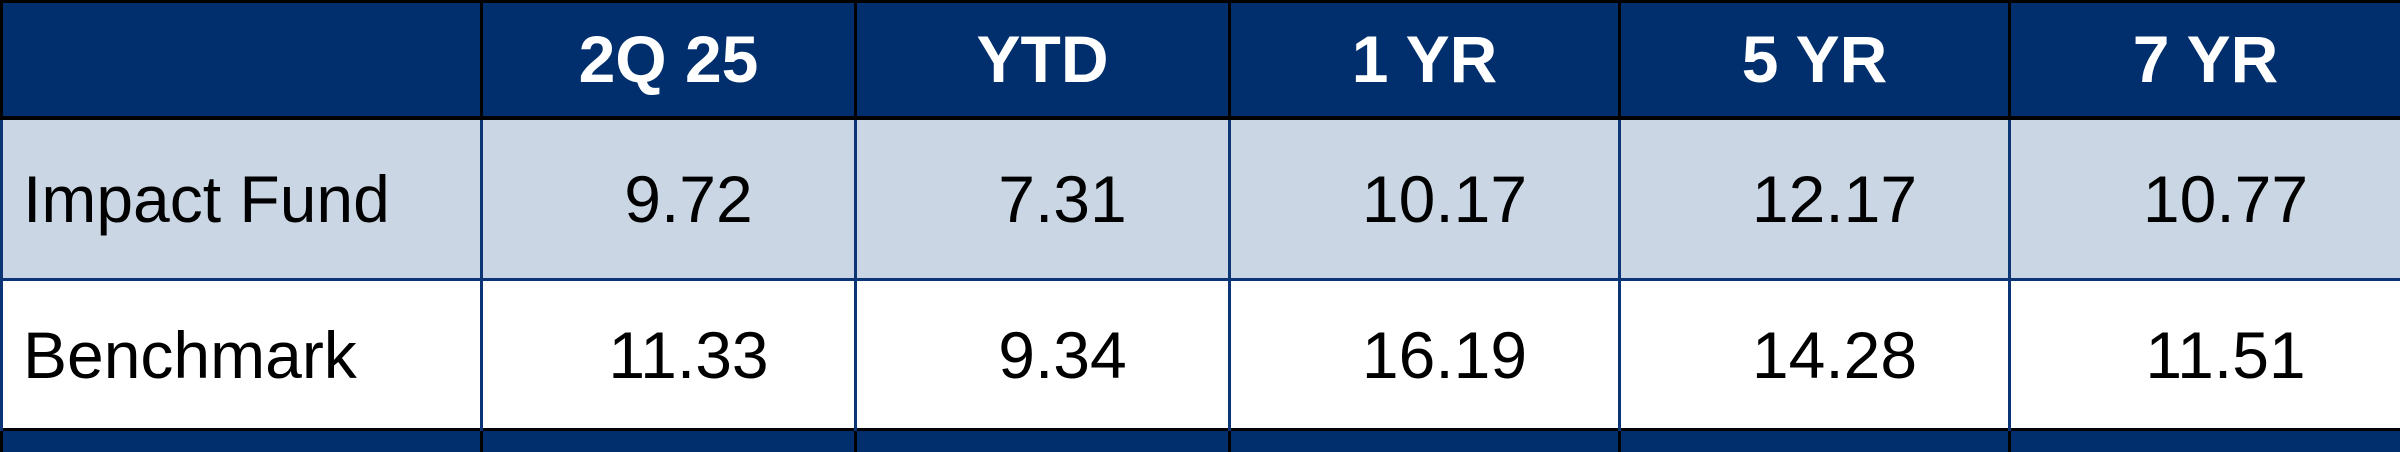 This screenshot has height=452, width=2400. I want to click on column-header-5yr: 5 YR, so click(1815, 60).